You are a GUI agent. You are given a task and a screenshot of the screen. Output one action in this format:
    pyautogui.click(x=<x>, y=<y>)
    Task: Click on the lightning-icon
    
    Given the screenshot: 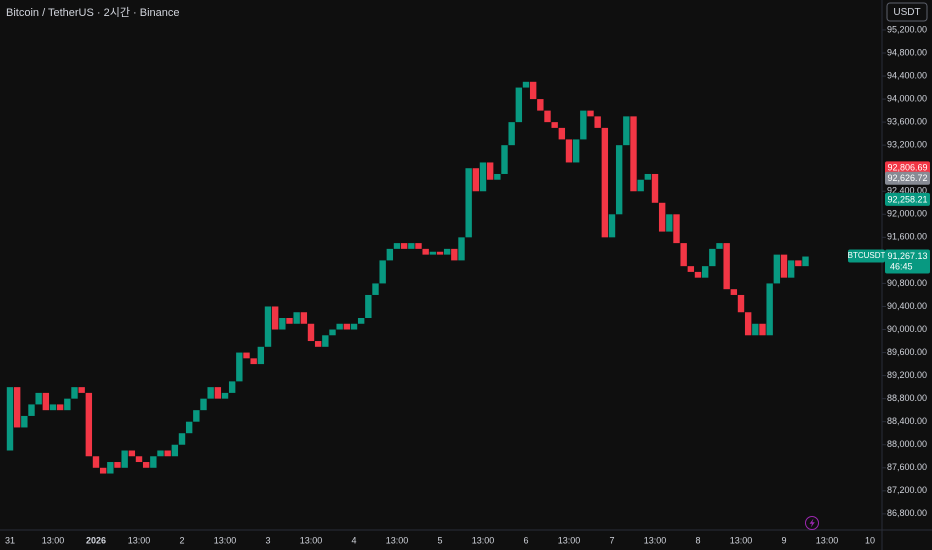 What is the action you would take?
    pyautogui.click(x=812, y=523)
    